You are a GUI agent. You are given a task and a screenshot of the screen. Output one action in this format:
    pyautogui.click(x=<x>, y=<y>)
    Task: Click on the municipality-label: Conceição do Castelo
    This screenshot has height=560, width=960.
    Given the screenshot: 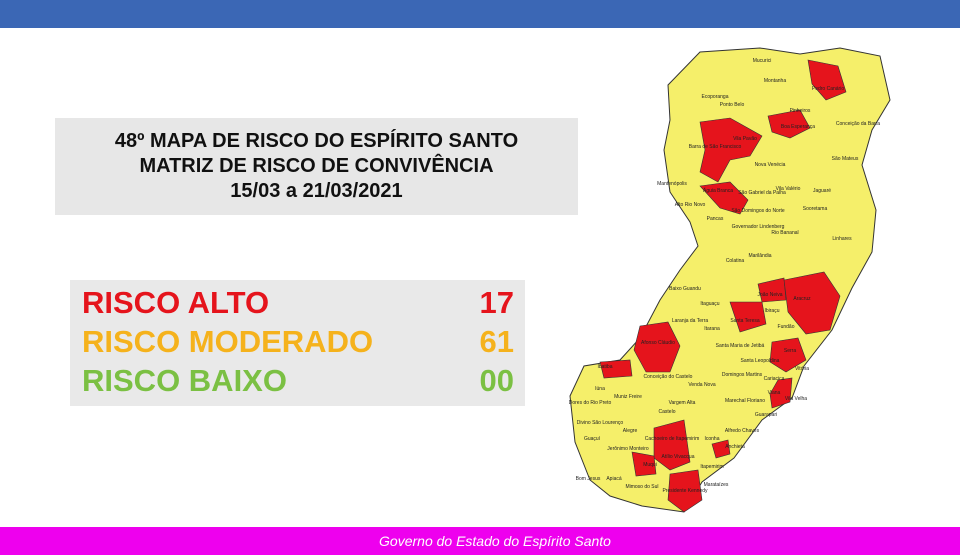 What is the action you would take?
    pyautogui.click(x=668, y=377)
    